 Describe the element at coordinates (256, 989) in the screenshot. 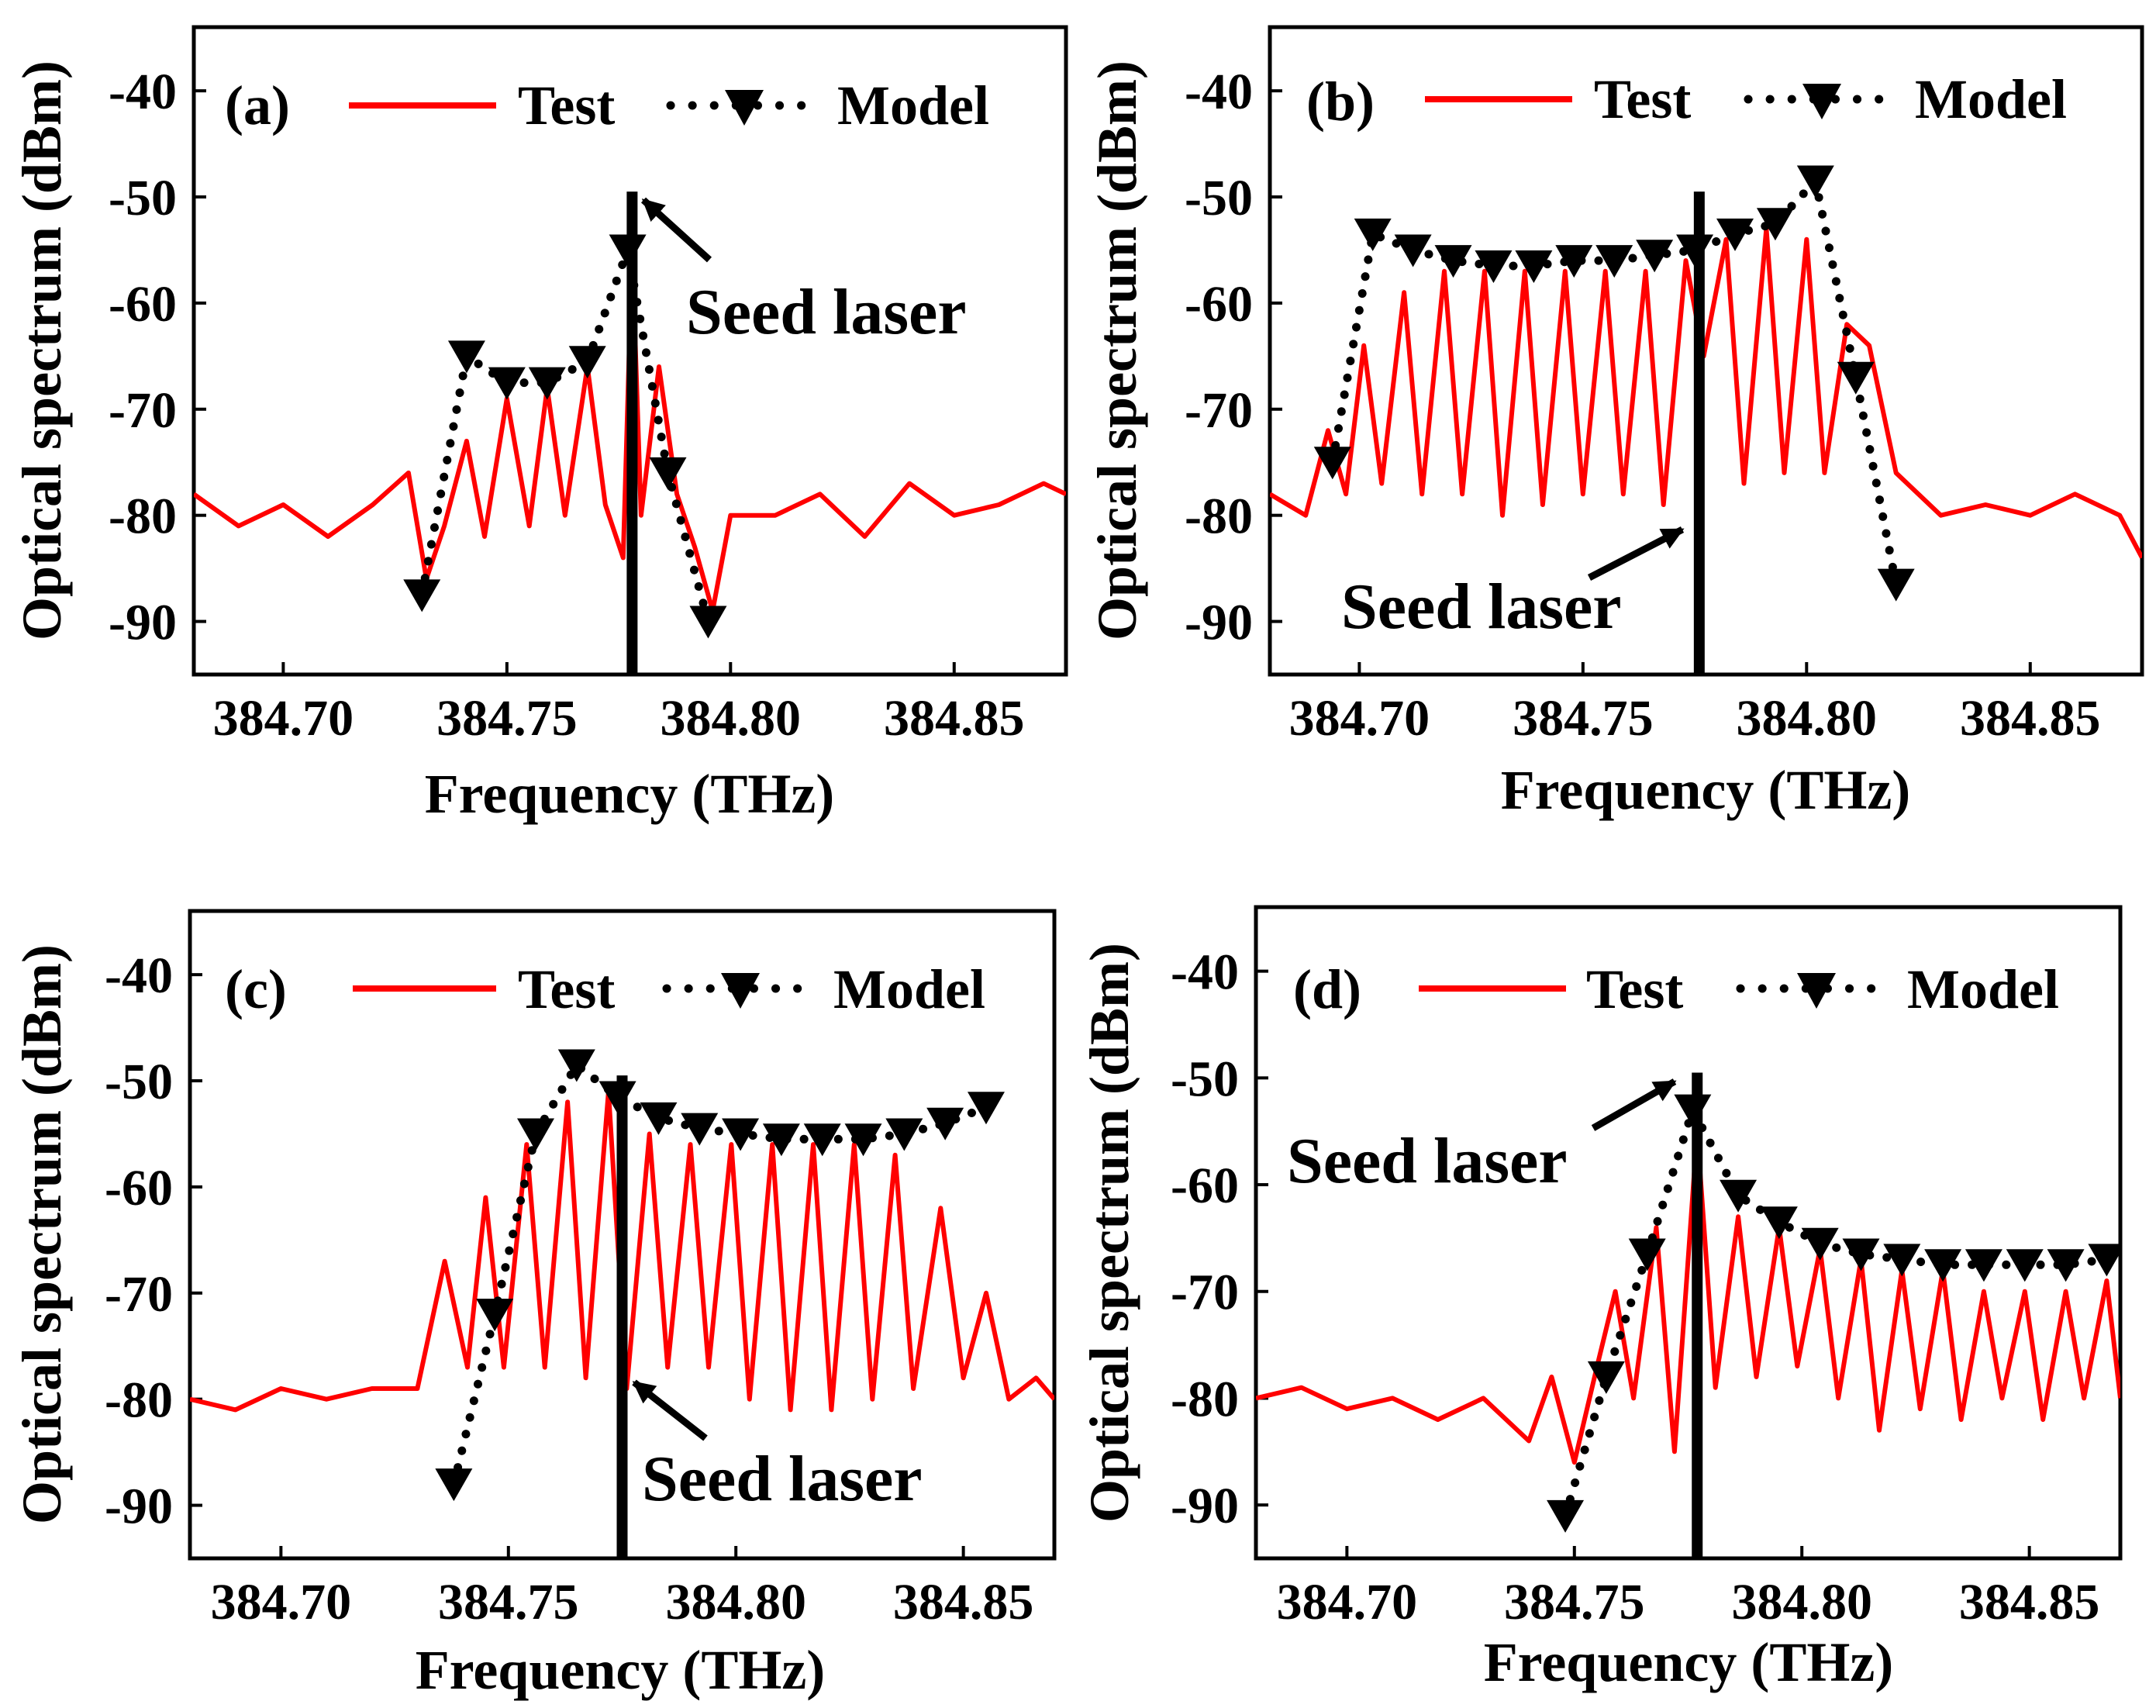

I see `panel-label: (c)` at that location.